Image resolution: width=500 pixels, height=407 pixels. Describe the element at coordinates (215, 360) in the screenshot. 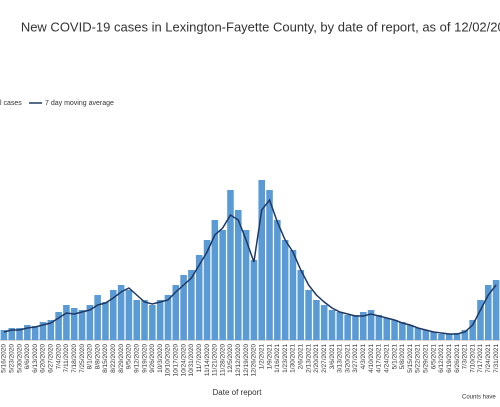

I see `x-tick-label: 11/21/2020` at that location.